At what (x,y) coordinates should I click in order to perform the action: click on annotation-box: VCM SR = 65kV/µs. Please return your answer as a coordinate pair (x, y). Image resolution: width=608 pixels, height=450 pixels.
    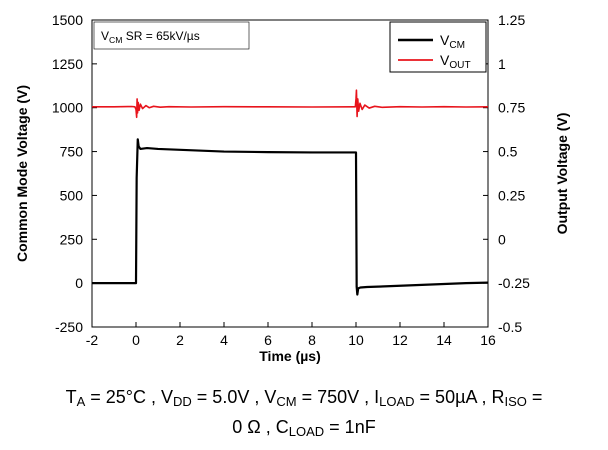
    Looking at the image, I should click on (171, 35).